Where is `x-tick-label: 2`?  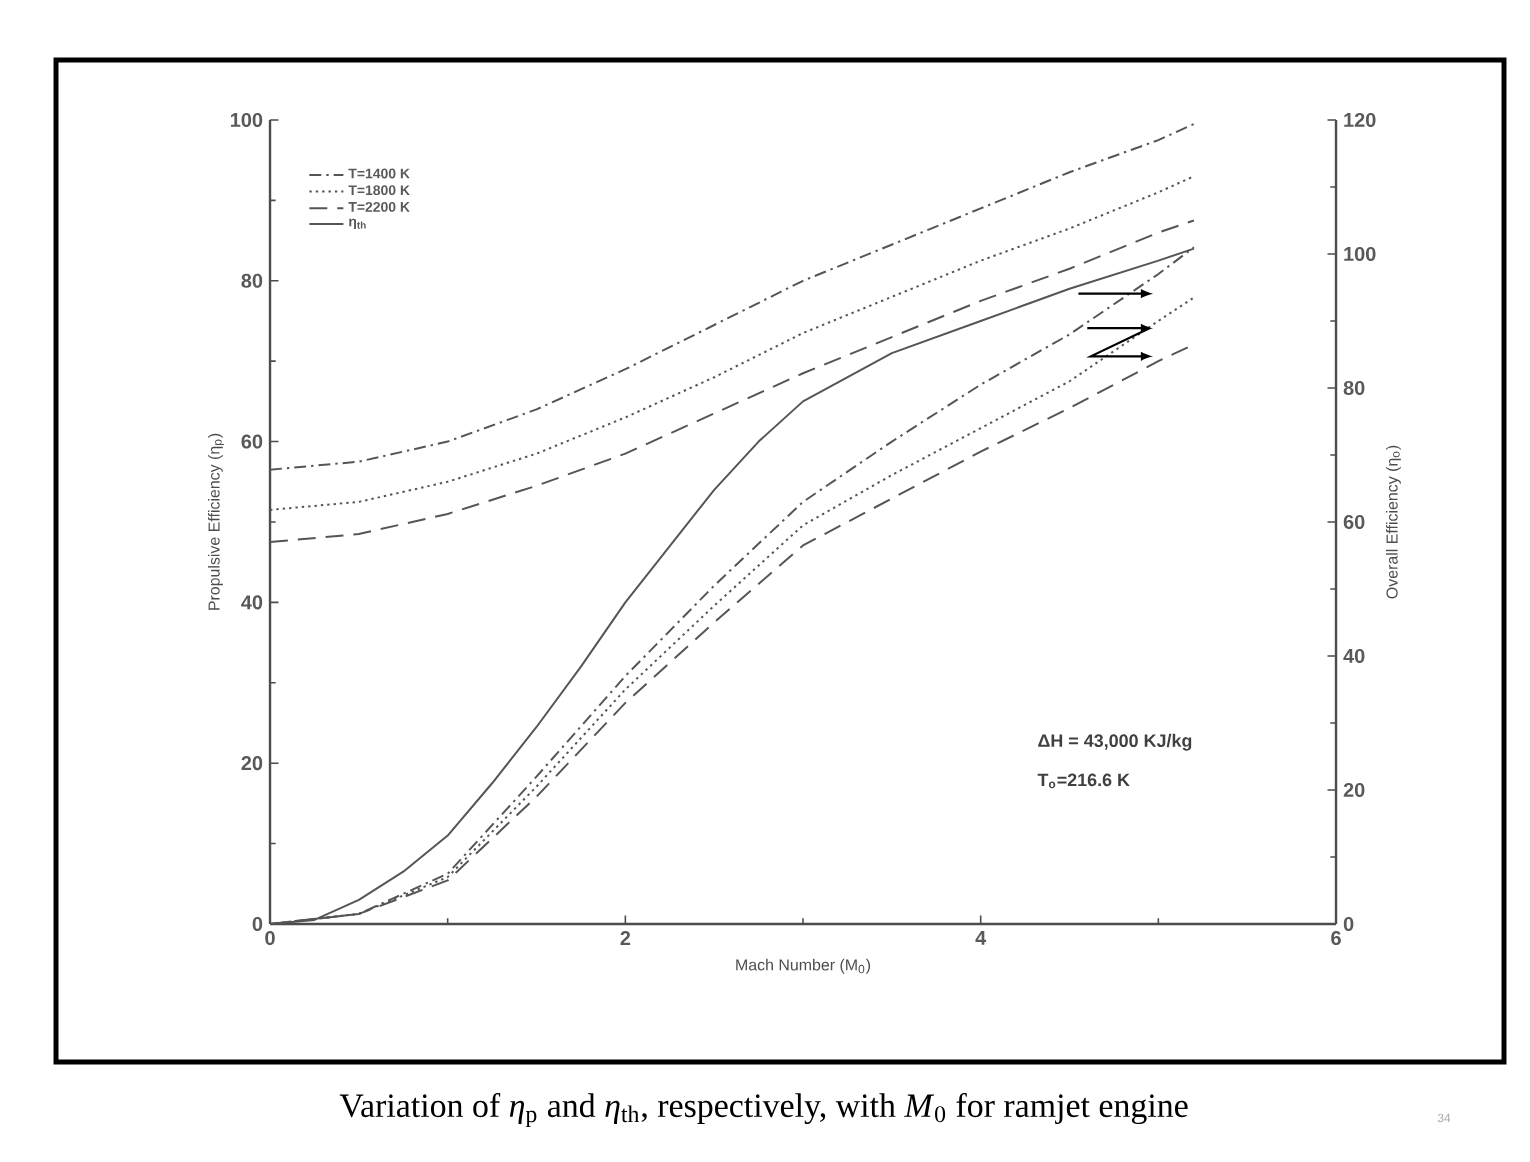 x-tick-label: 2 is located at coordinates (625, 938).